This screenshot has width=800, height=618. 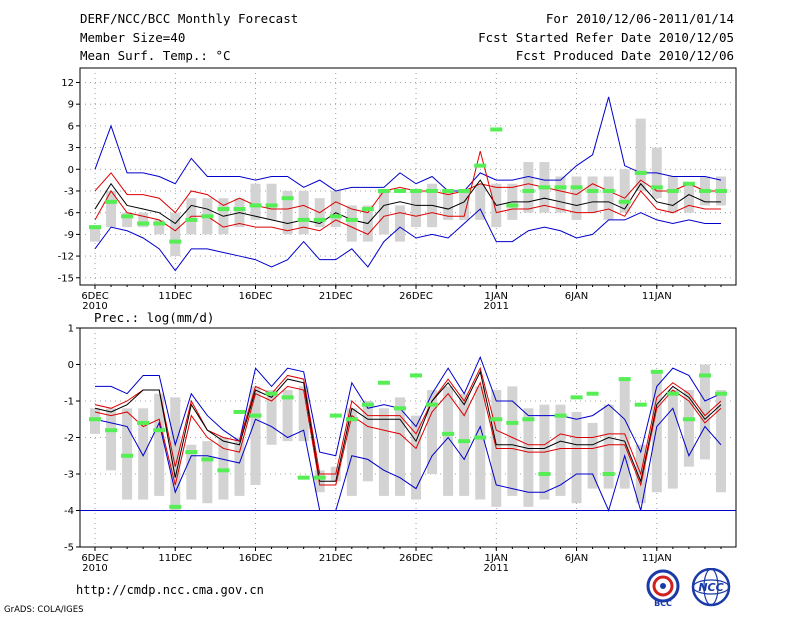 I want to click on footer-url: http://cmdp.ncc.cma.gov.cn, so click(x=170, y=590).